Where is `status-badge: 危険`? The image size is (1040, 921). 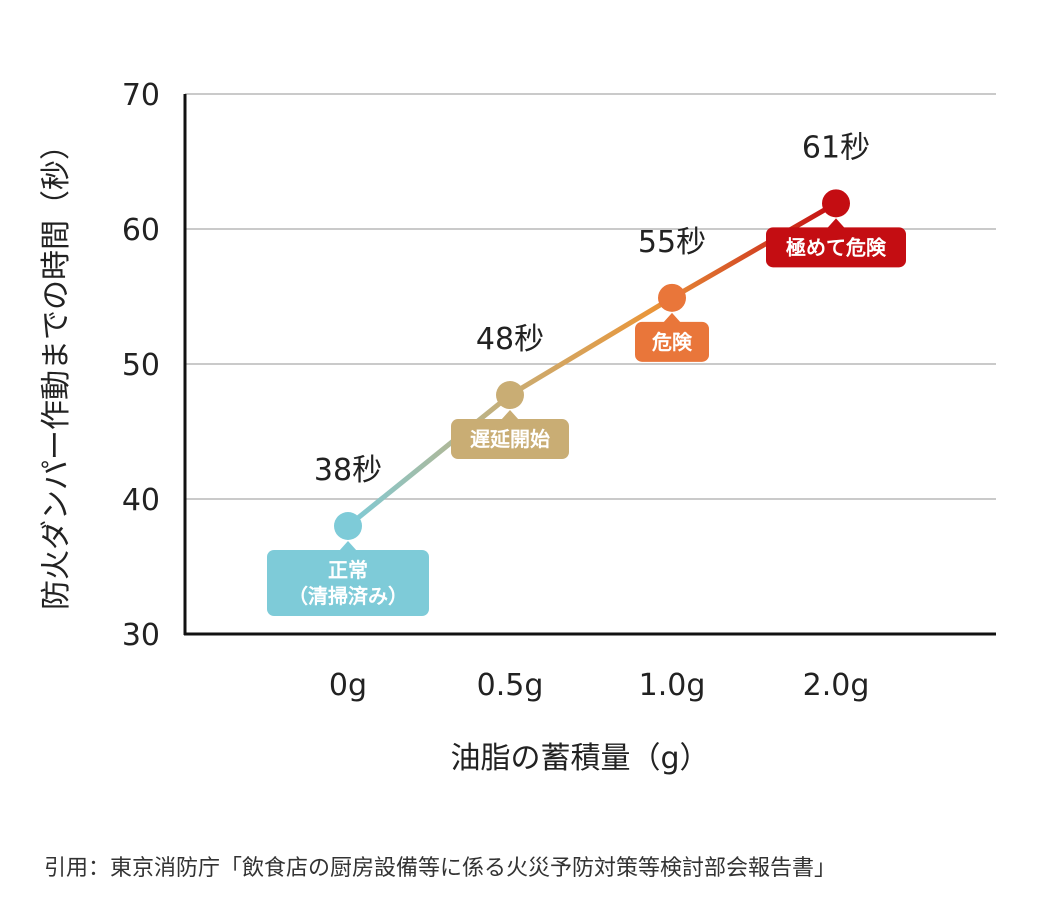
status-badge: 危険 is located at coordinates (672, 337).